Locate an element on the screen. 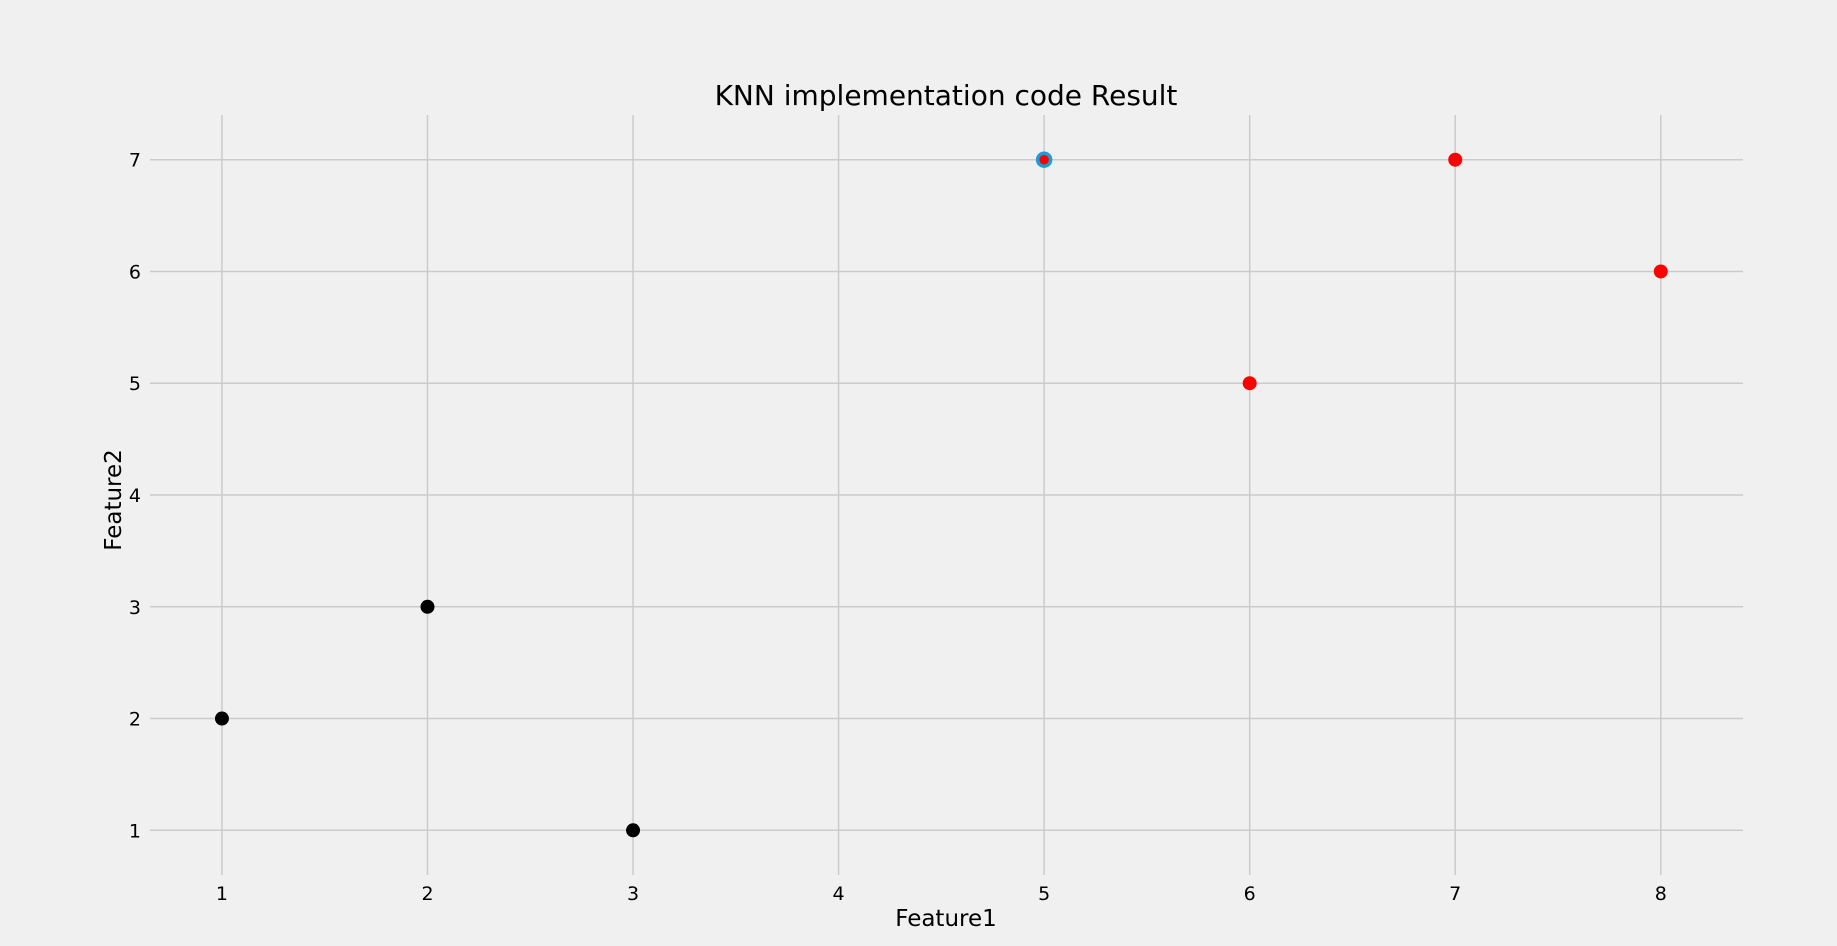 This screenshot has width=1837, height=946. x-tick-label: 3 is located at coordinates (633, 894).